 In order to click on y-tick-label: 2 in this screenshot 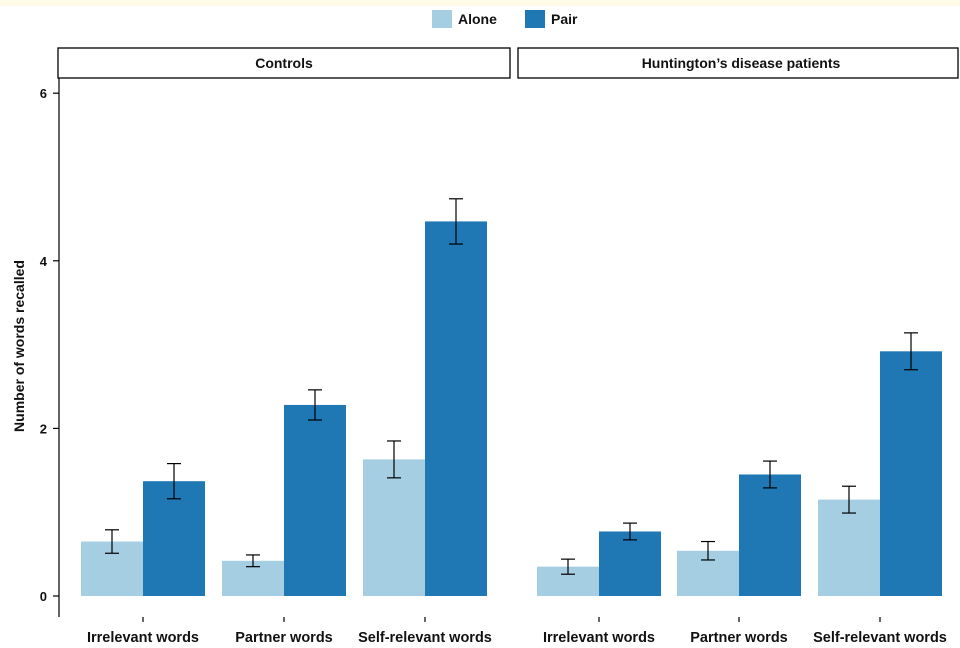, I will do `click(43, 428)`.